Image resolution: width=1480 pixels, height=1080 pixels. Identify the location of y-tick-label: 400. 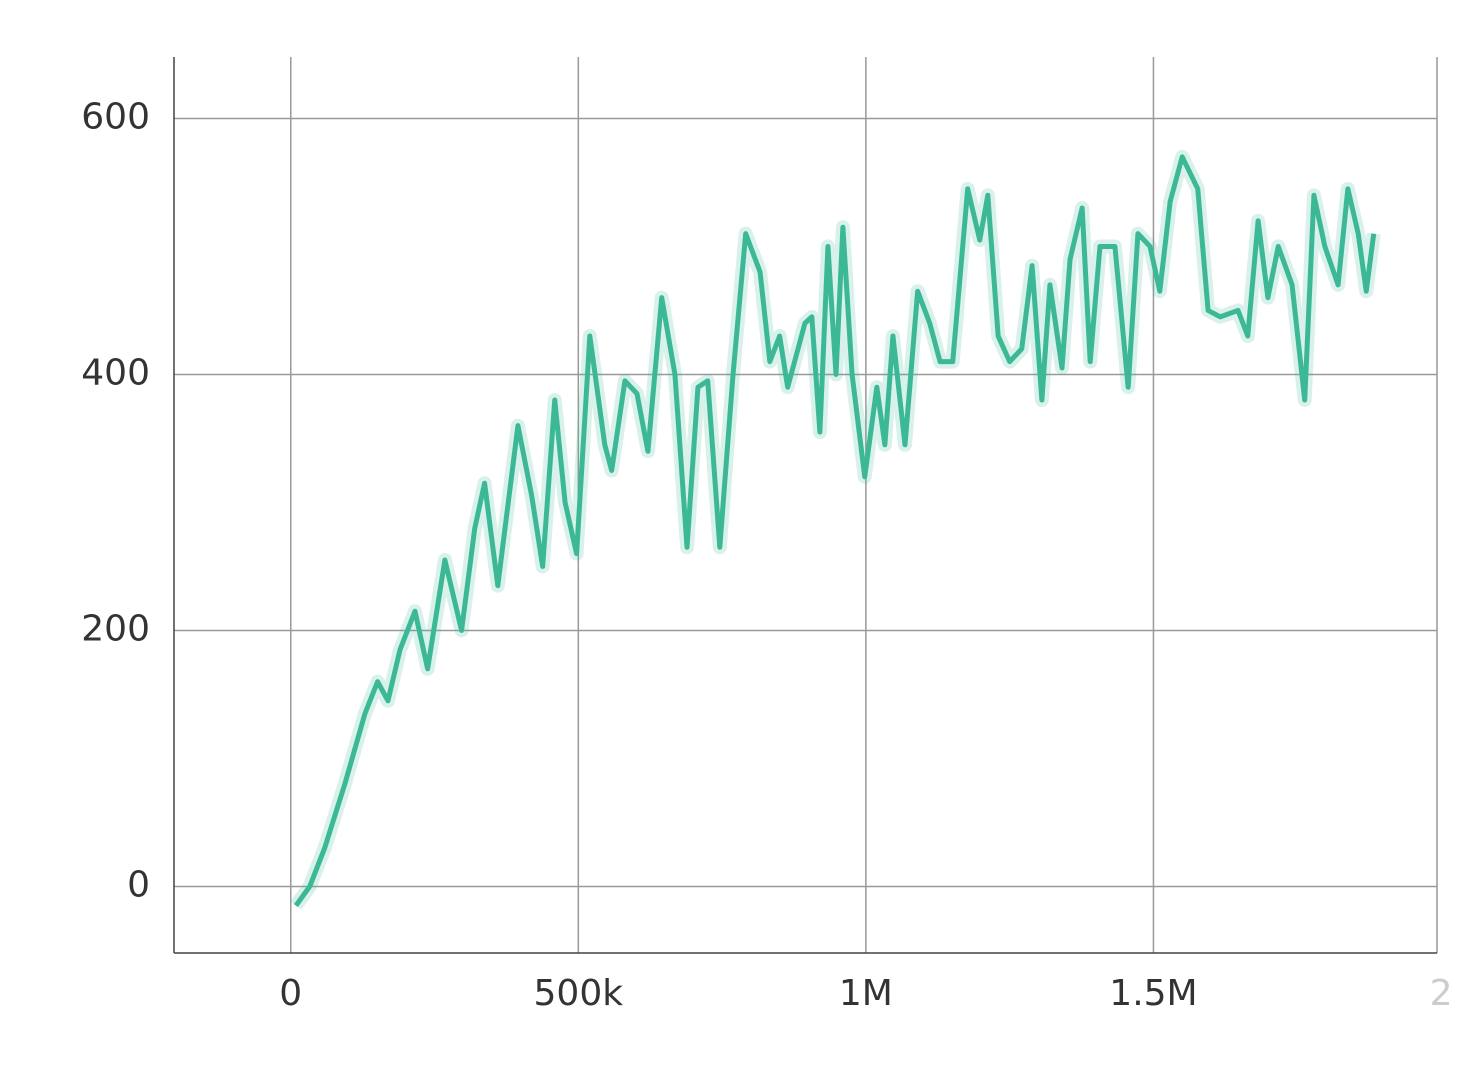
(115, 372).